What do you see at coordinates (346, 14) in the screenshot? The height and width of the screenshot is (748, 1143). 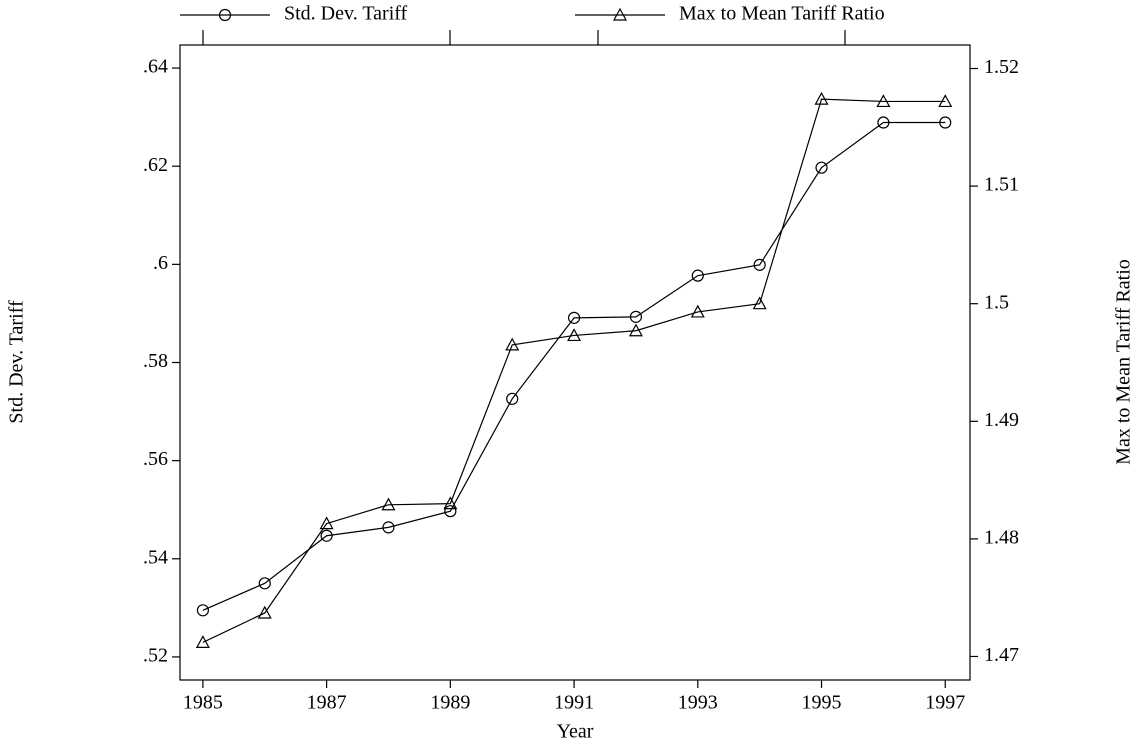 I see `legend-label: Std. Dev. Tariff` at bounding box center [346, 14].